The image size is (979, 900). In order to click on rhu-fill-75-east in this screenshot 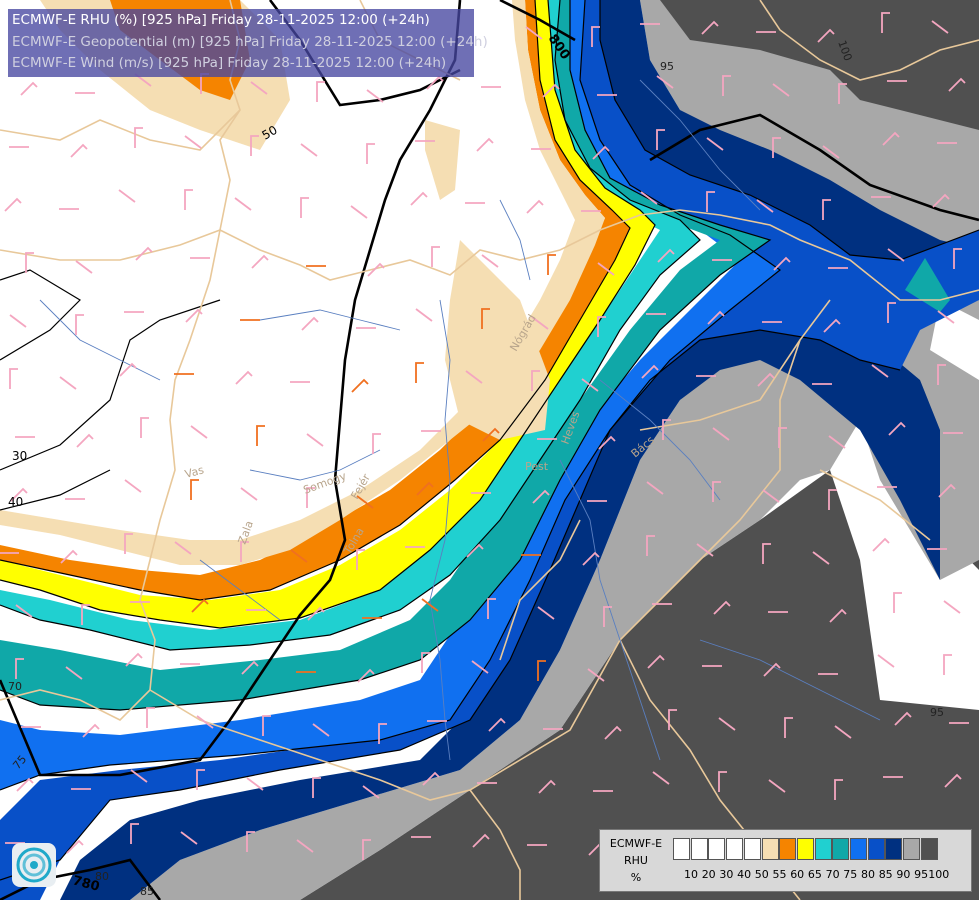, I will do `click(927, 285)`.